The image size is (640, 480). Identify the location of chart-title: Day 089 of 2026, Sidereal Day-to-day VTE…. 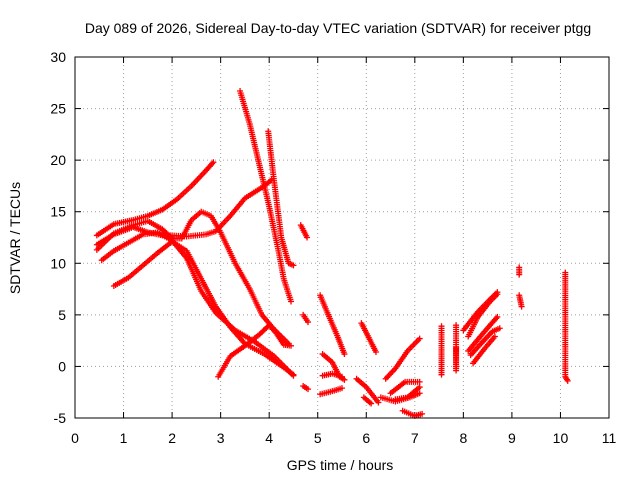
(338, 28).